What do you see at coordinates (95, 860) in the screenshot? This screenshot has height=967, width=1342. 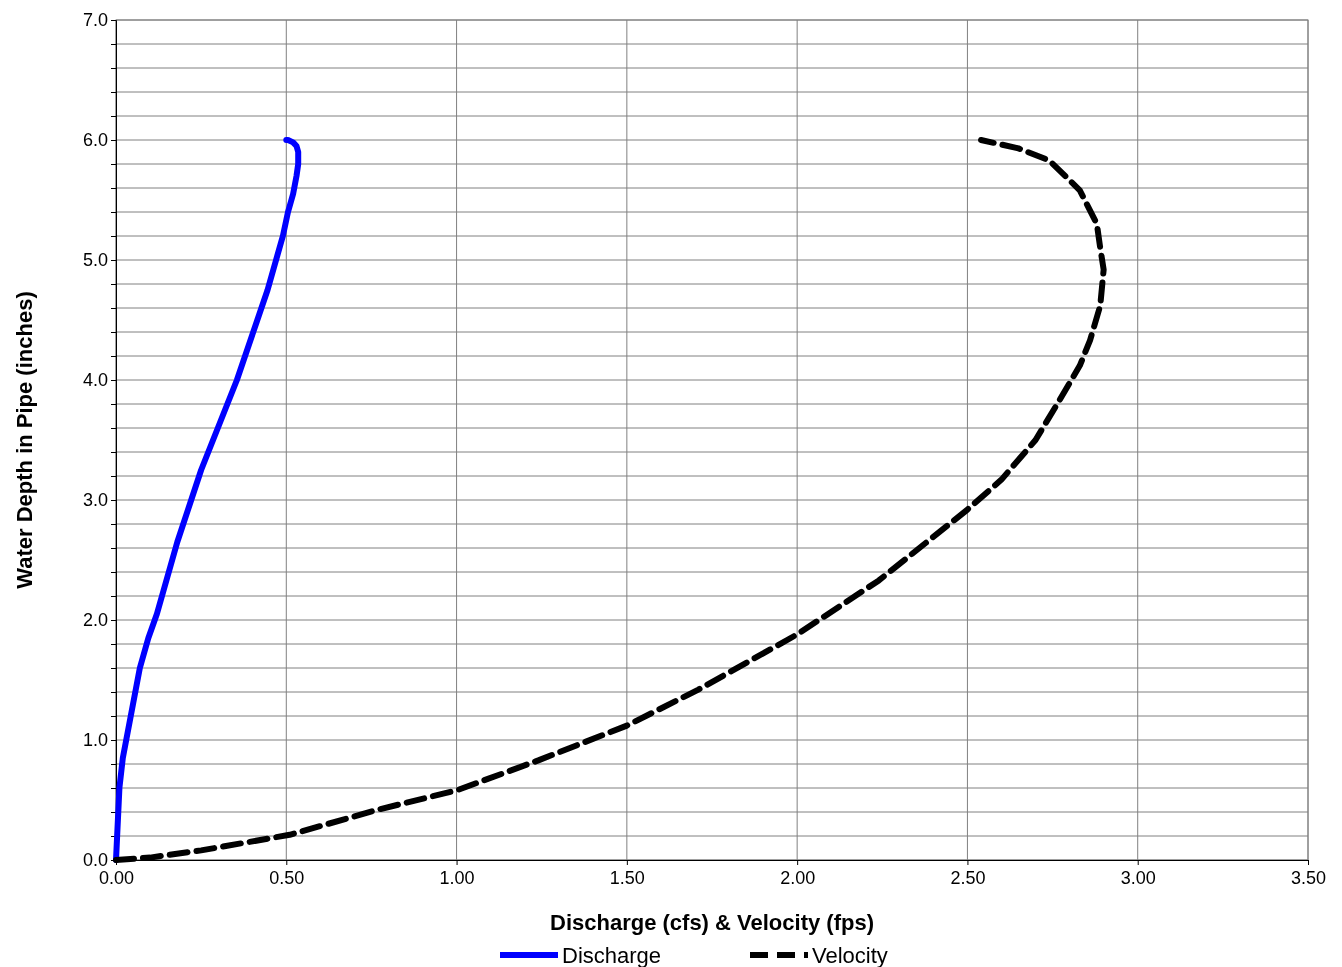 I see `y-tick-label: 0.0` at bounding box center [95, 860].